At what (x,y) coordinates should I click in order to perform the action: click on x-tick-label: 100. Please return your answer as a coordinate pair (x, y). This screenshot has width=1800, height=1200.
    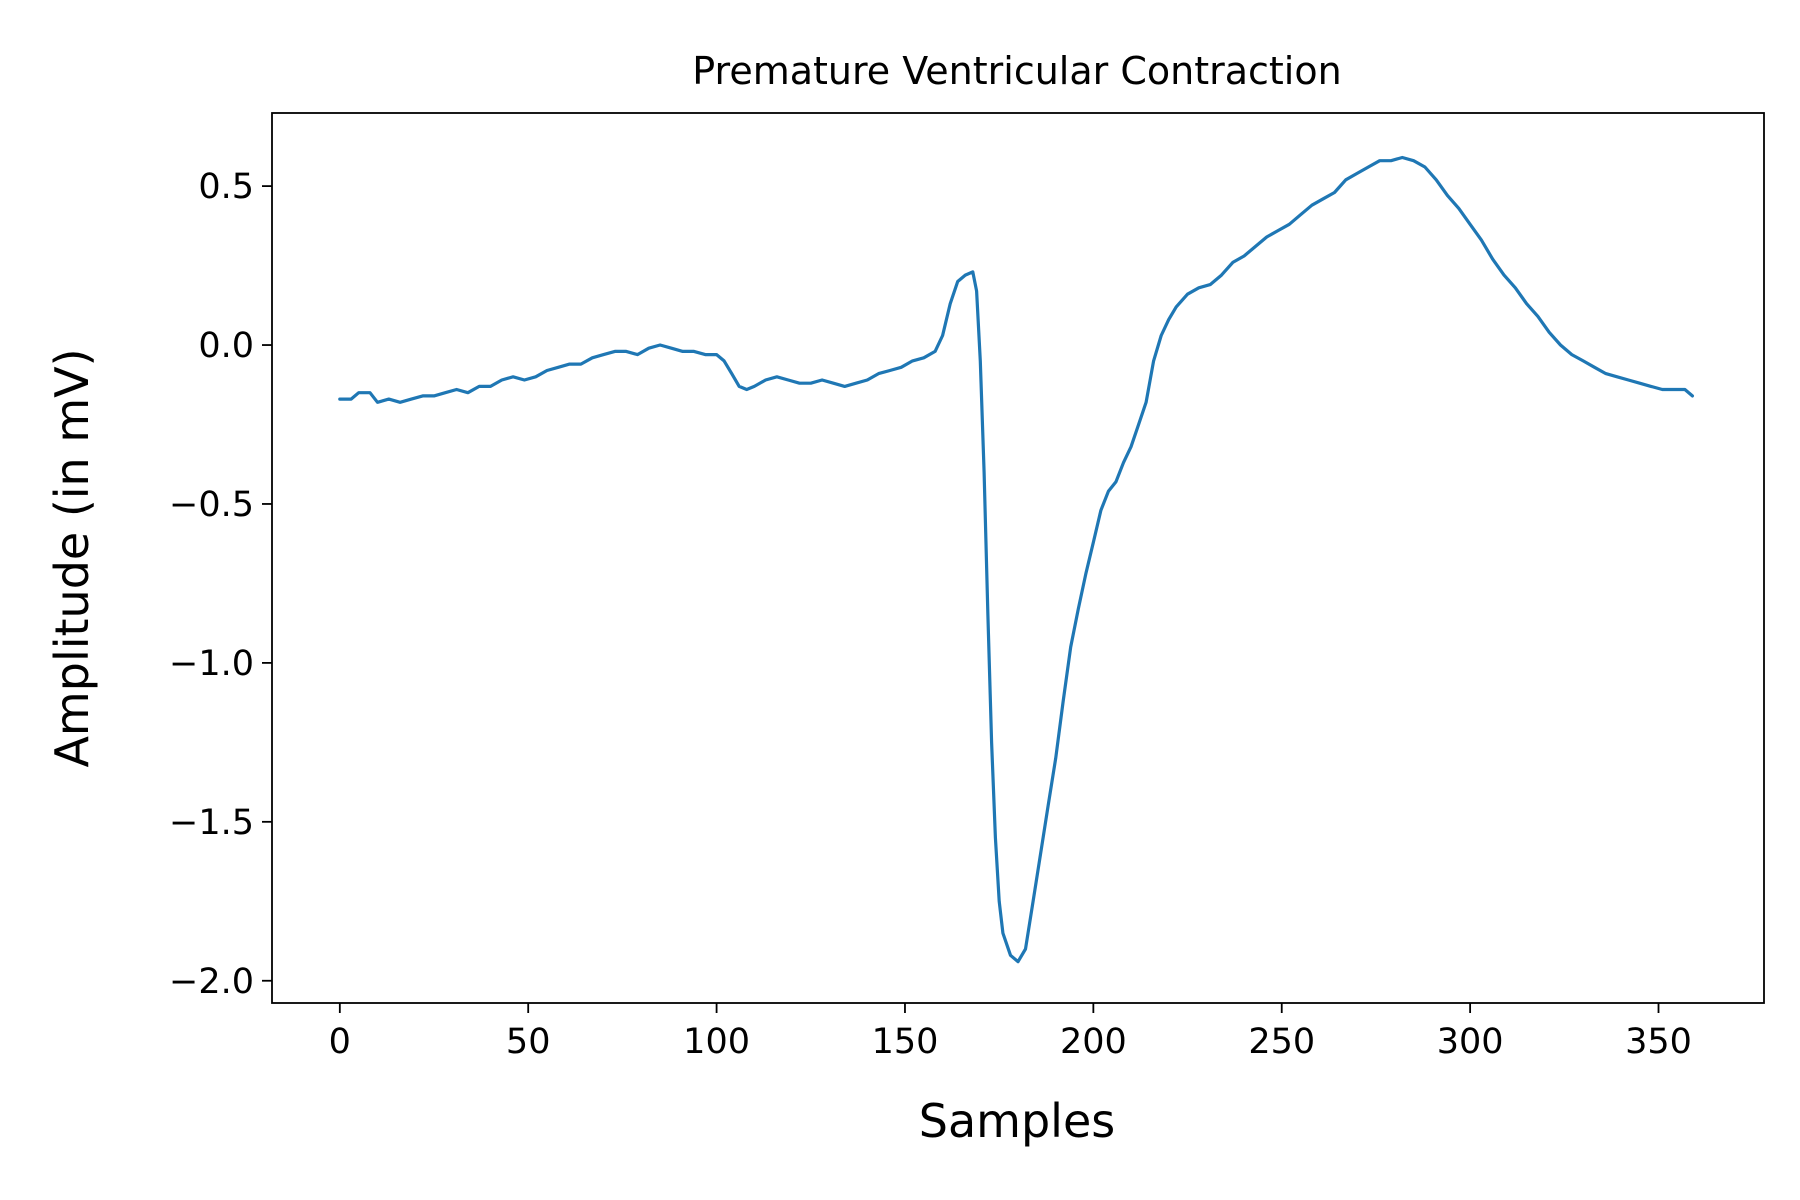
    Looking at the image, I should click on (716, 1042).